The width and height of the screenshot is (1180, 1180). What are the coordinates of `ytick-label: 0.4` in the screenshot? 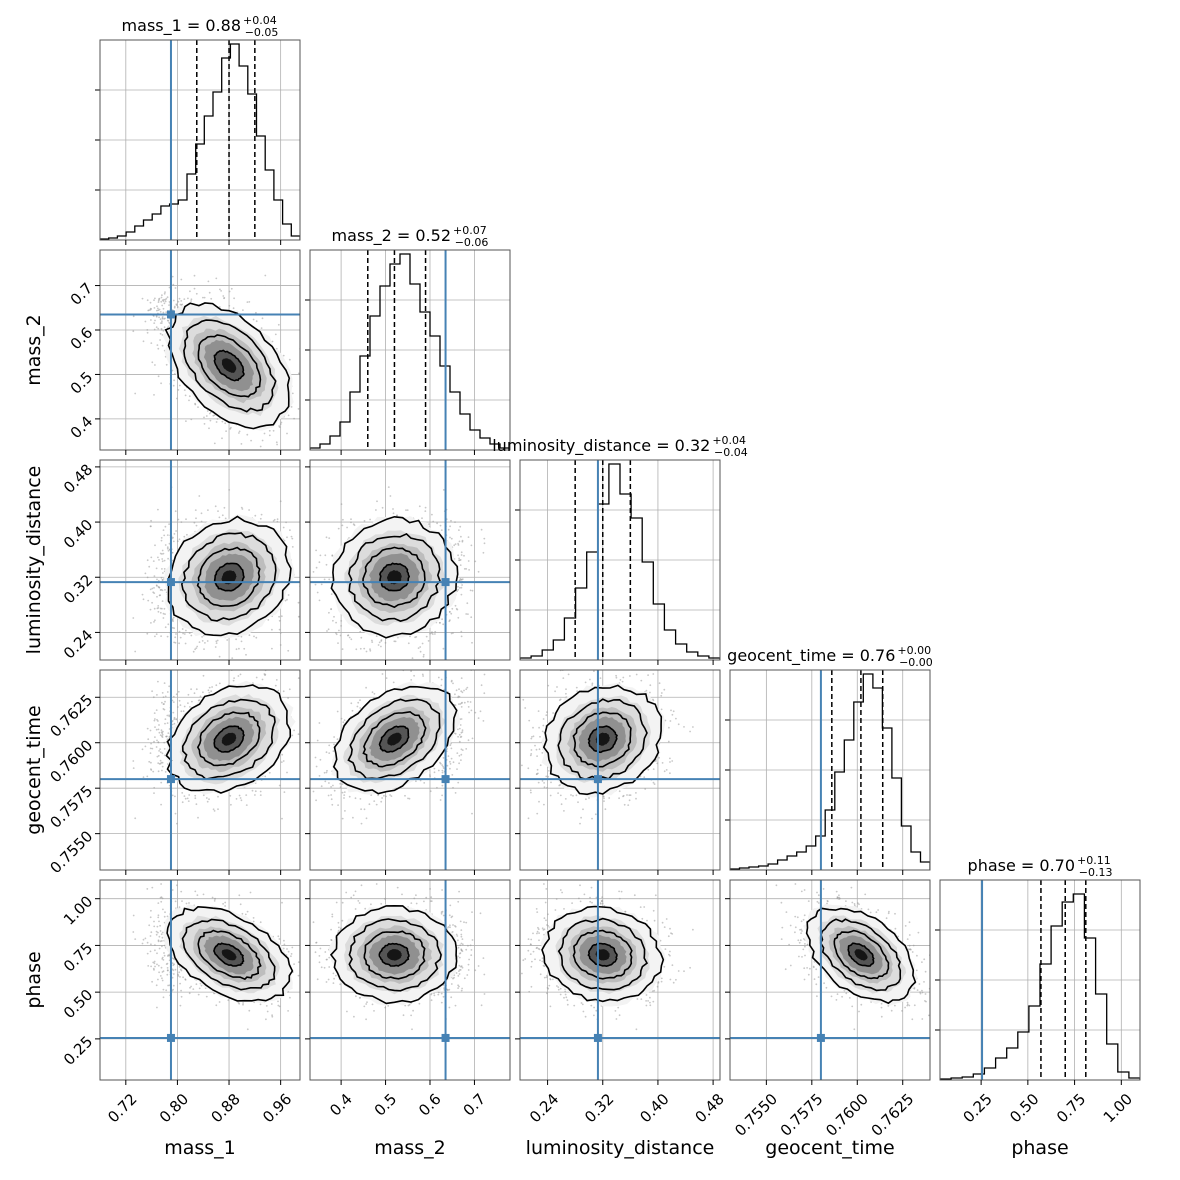 It's located at (82, 428).